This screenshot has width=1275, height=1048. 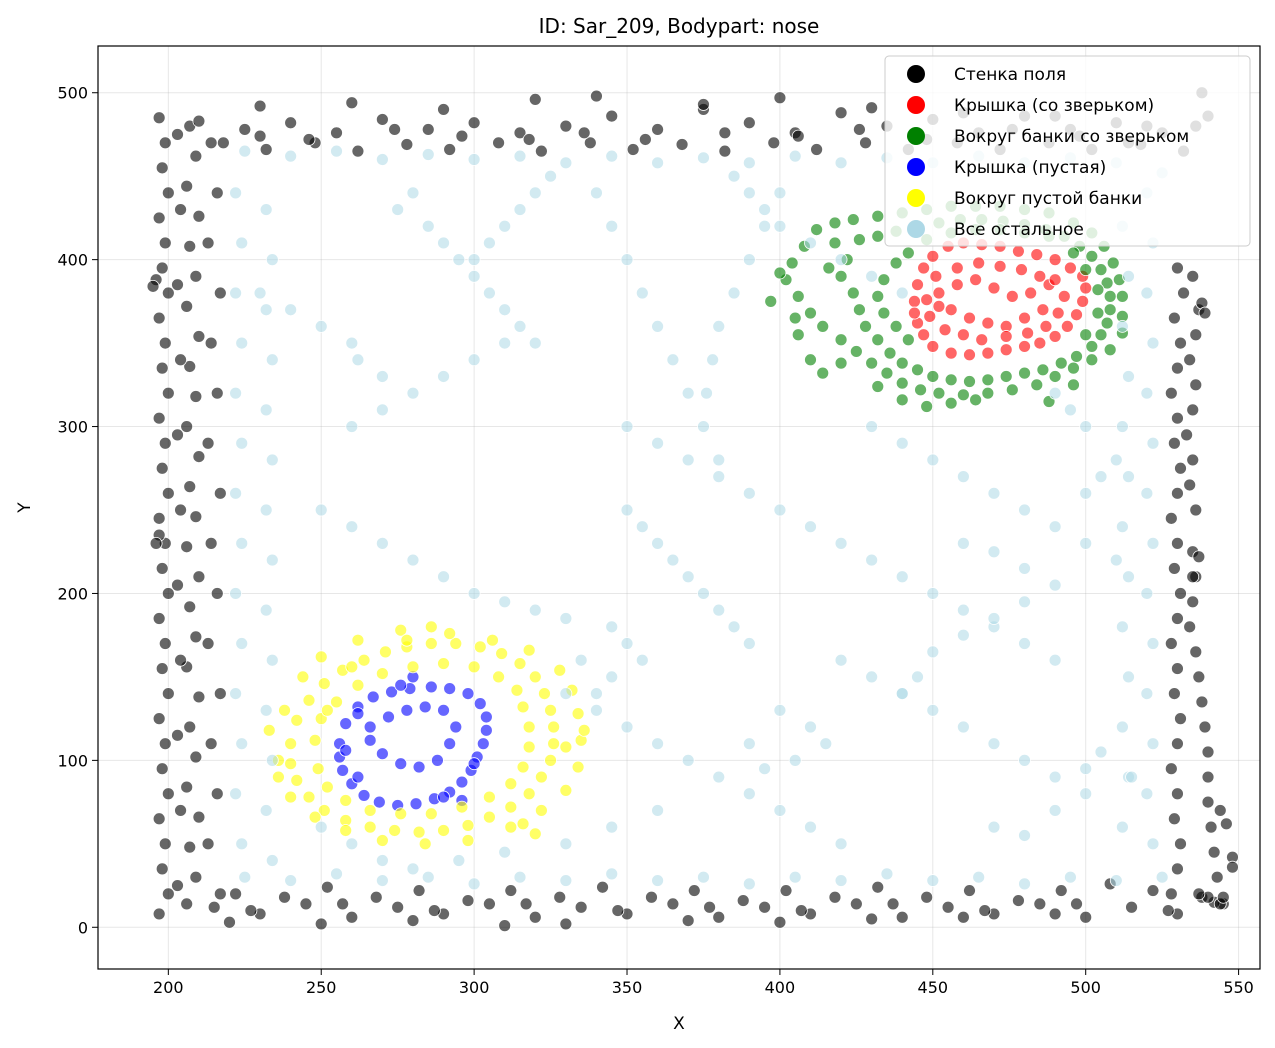 What do you see at coordinates (72, 93) in the screenshot?
I see `y-tick-label: 500` at bounding box center [72, 93].